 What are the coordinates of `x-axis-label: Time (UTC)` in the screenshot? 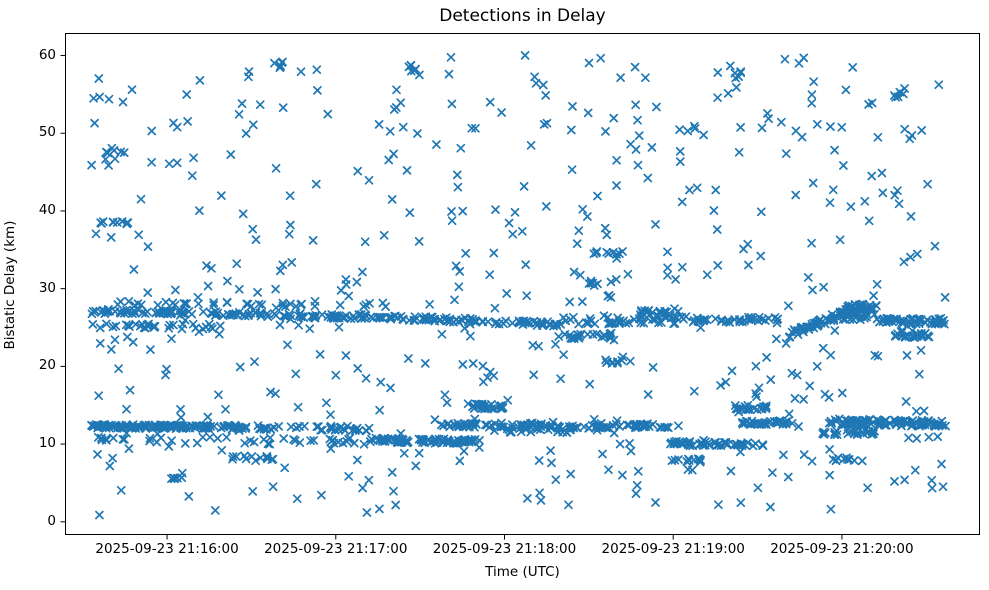 It's located at (522, 572).